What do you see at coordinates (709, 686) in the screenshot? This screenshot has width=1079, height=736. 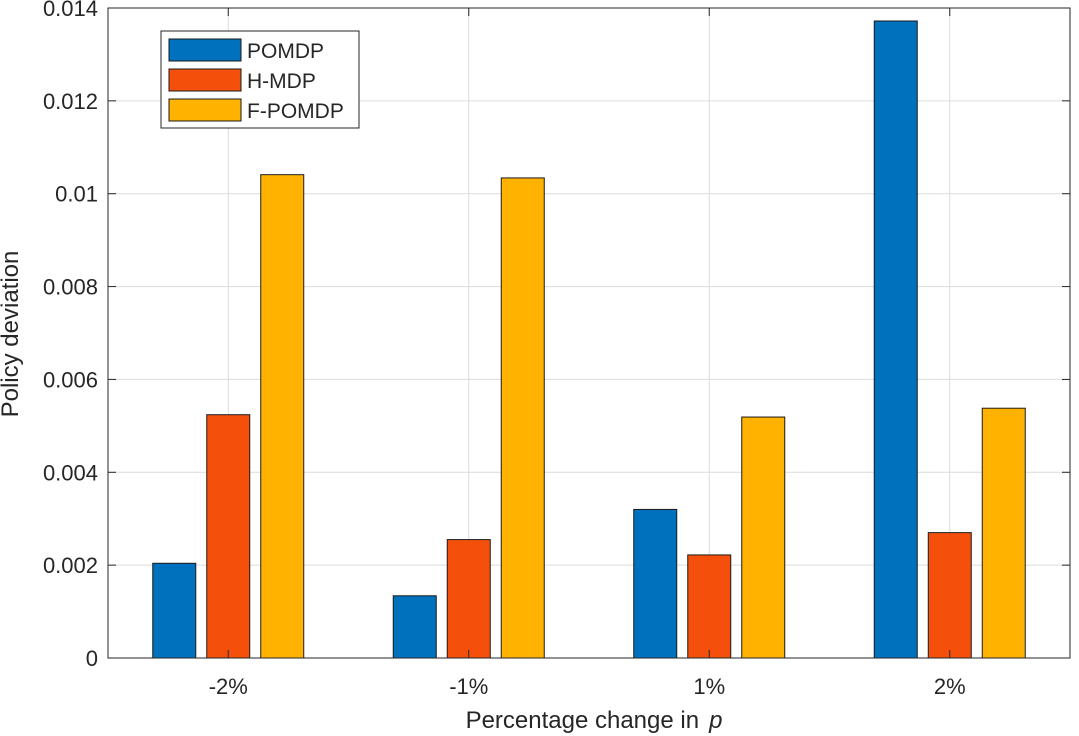 I see `x-tick-label: 1%` at bounding box center [709, 686].